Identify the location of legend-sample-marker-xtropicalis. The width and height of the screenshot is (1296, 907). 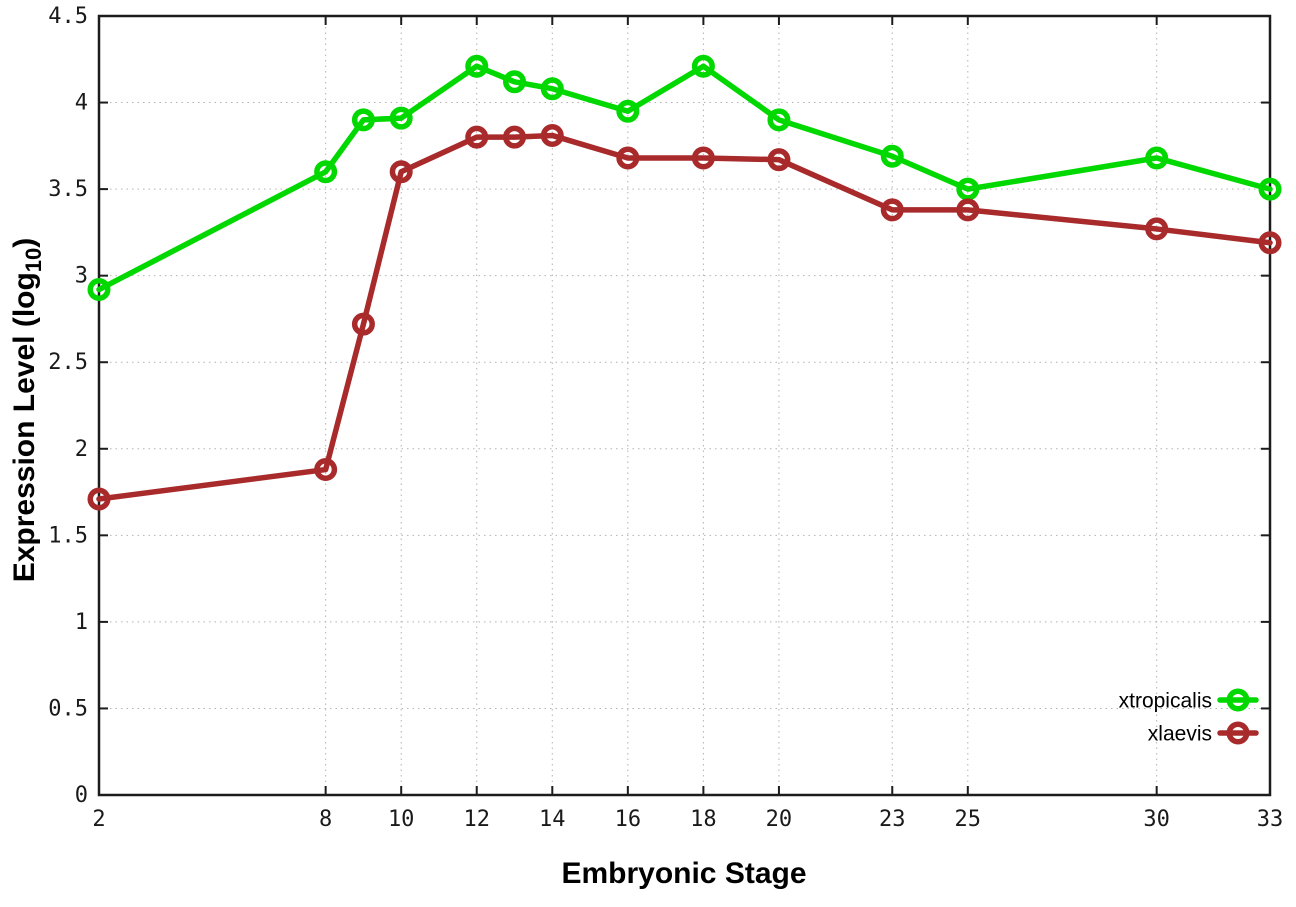
(1238, 700).